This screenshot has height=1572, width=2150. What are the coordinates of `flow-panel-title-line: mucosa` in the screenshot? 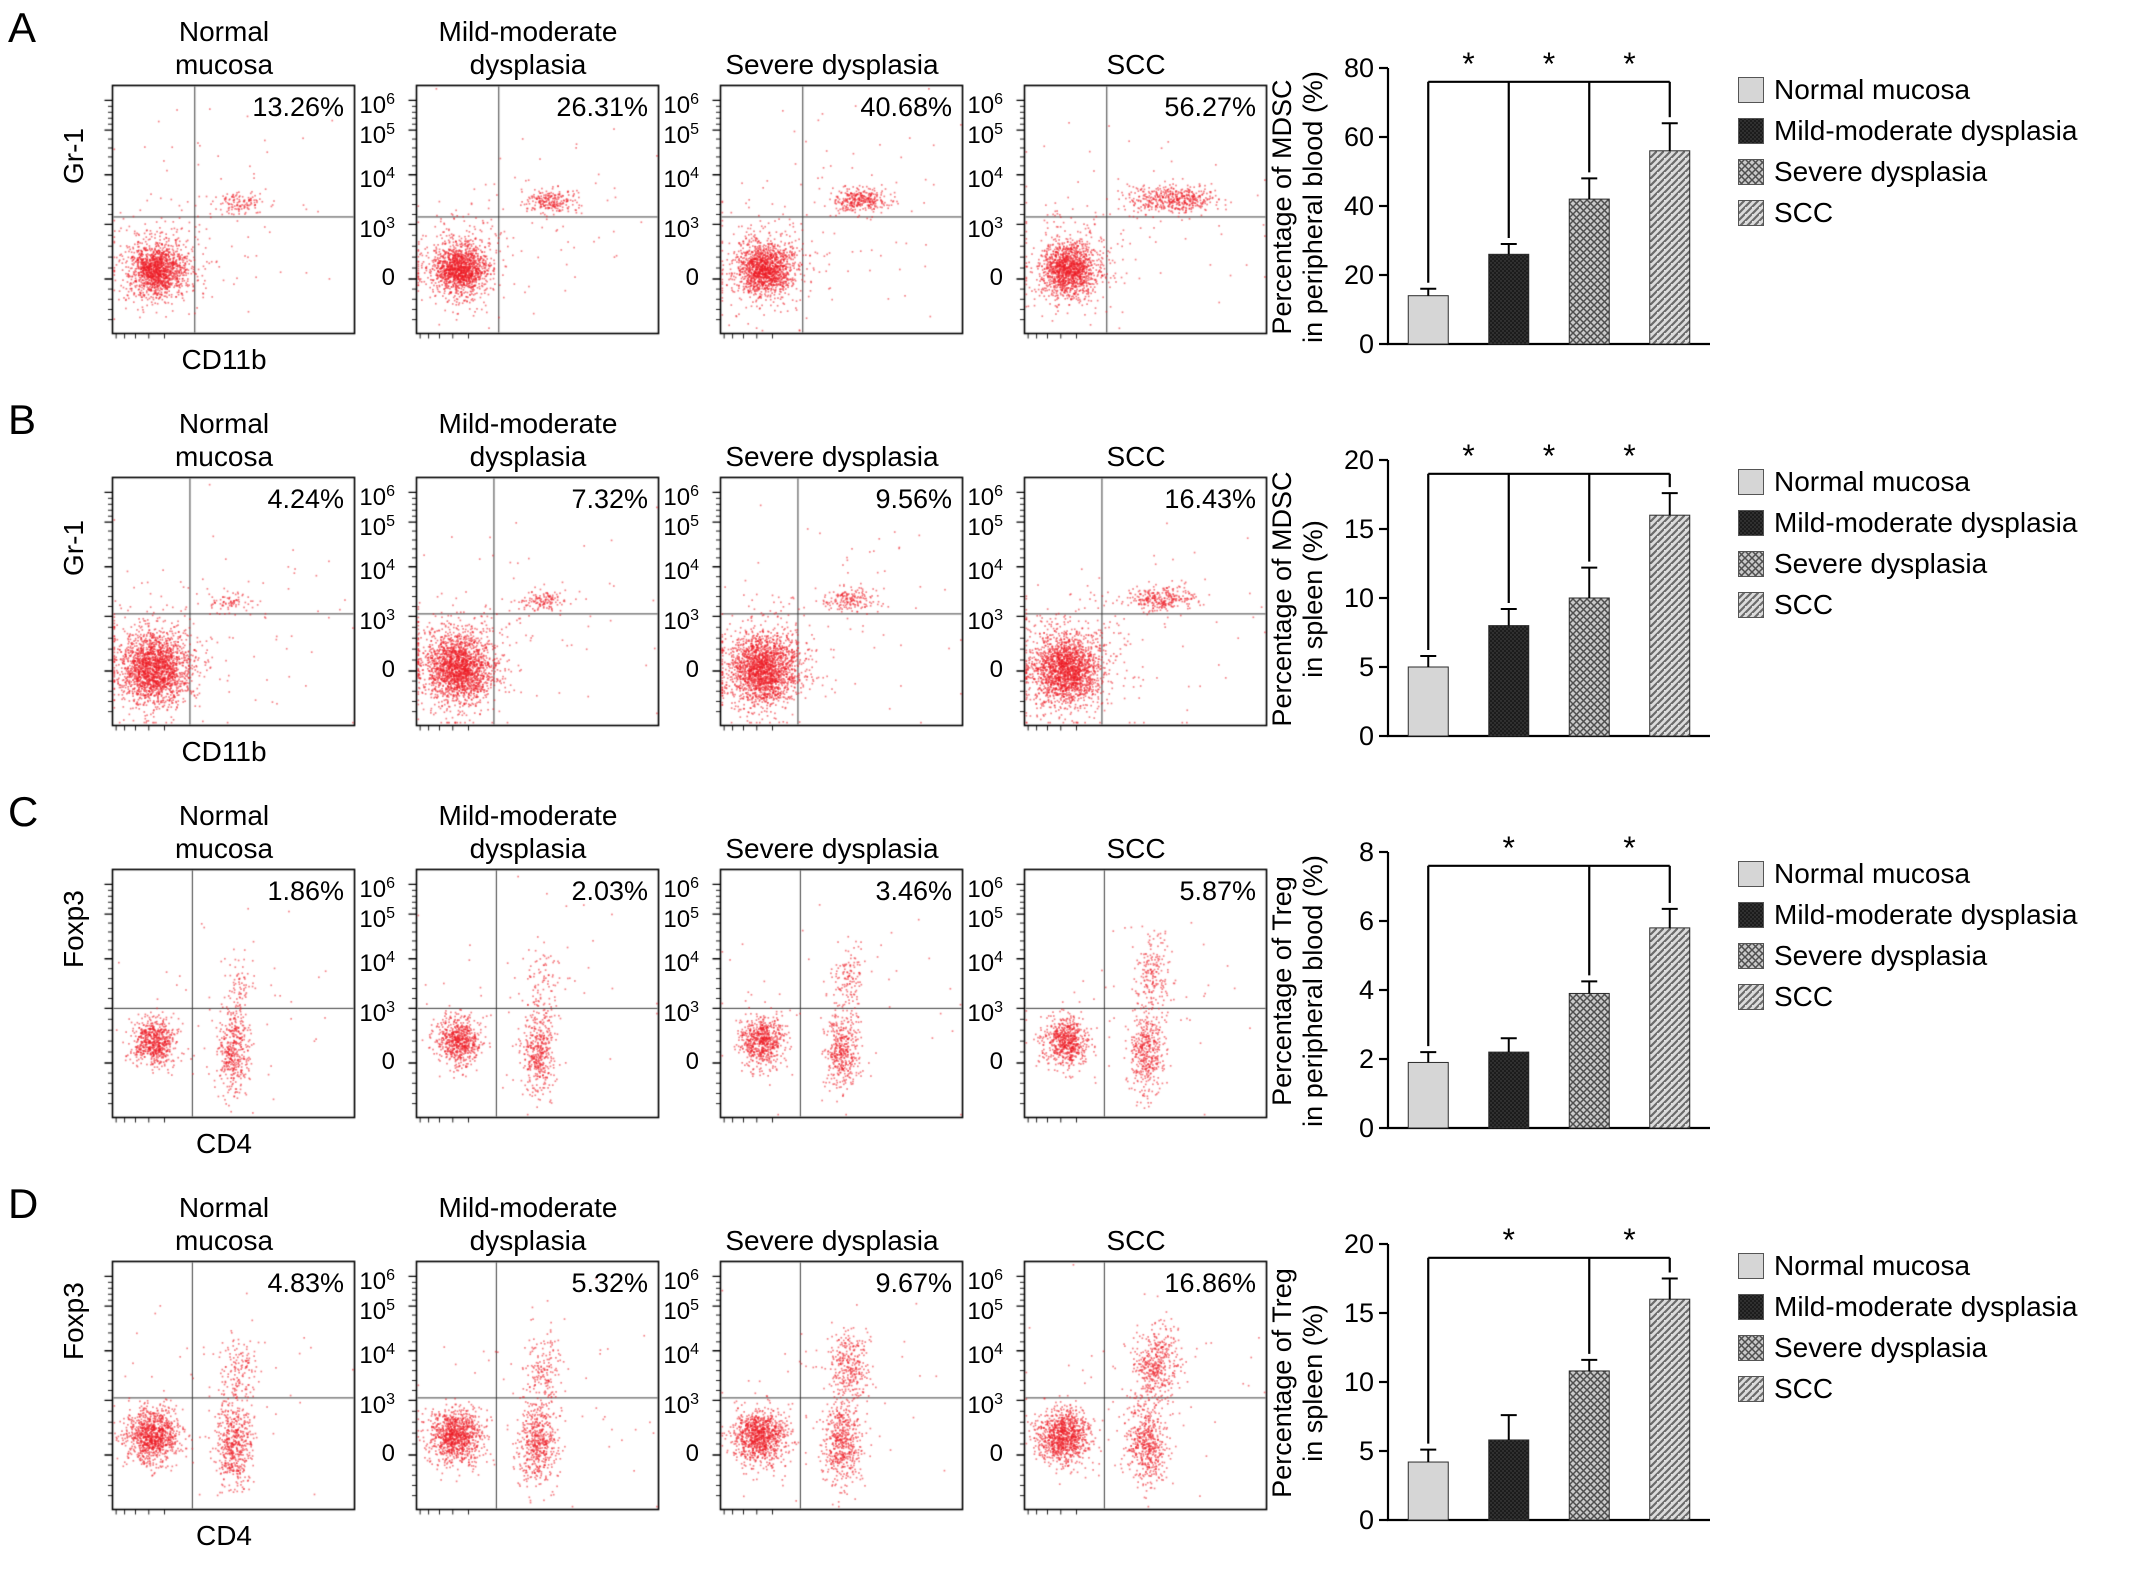 It's located at (224, 456).